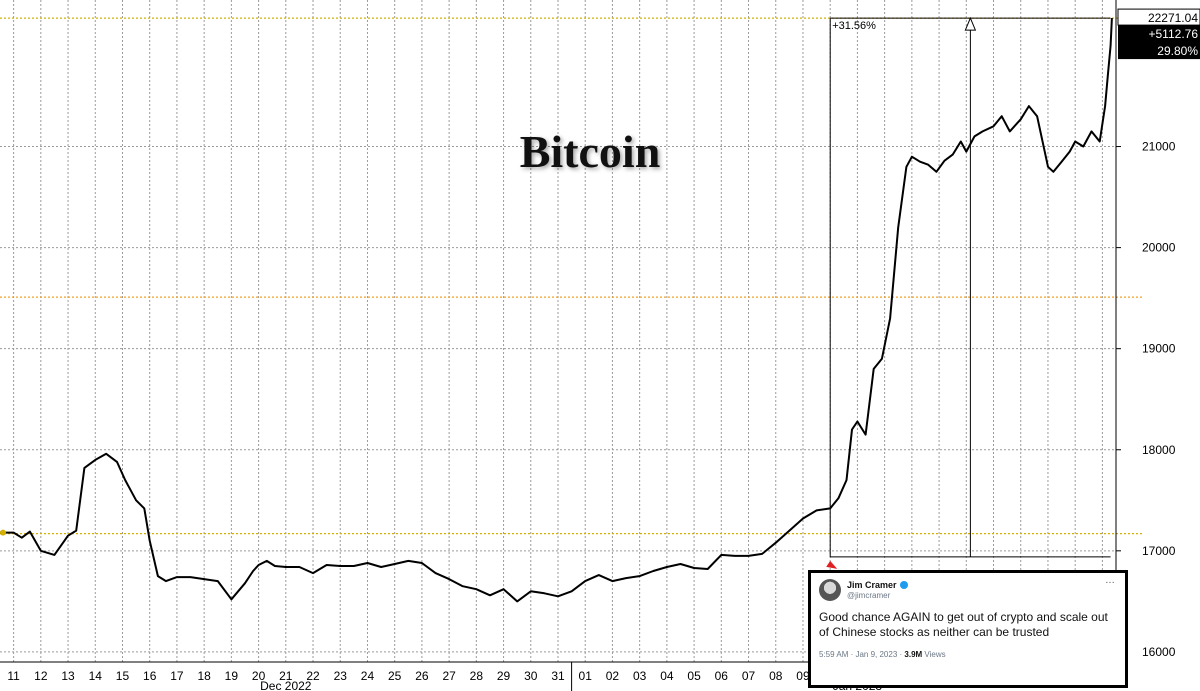  I want to click on tweet-author: Jim Cramer, so click(877, 585).